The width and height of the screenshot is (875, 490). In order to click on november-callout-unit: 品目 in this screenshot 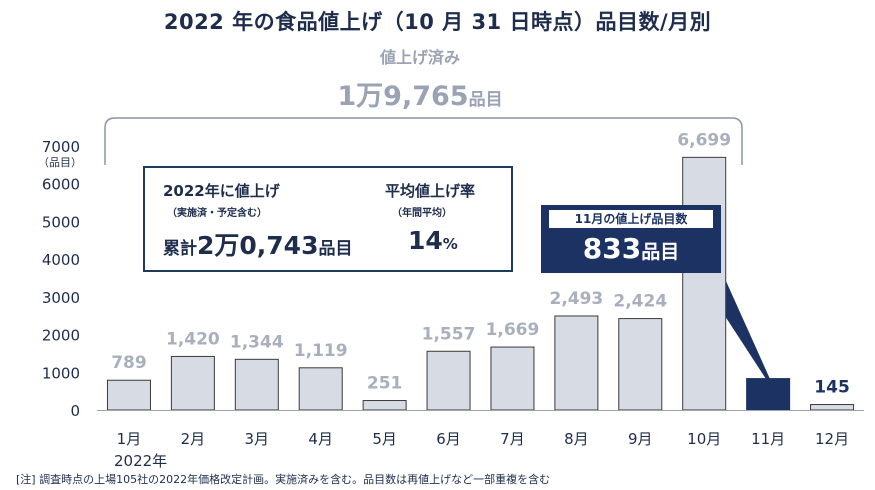, I will do `click(660, 252)`.